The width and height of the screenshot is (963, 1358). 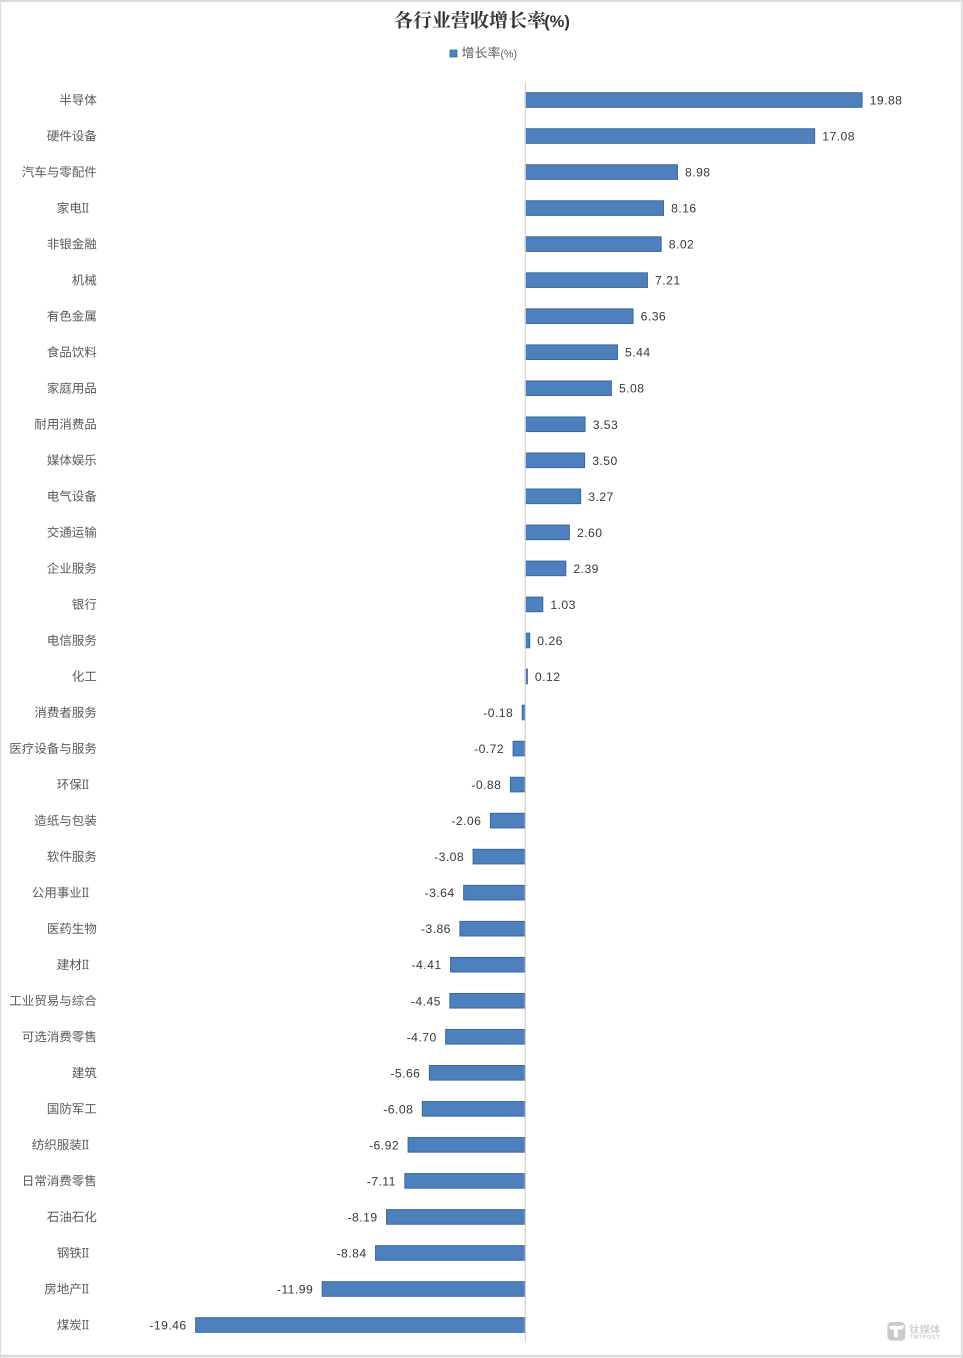 I want to click on svg-text: -2.06, so click(x=466, y=821).